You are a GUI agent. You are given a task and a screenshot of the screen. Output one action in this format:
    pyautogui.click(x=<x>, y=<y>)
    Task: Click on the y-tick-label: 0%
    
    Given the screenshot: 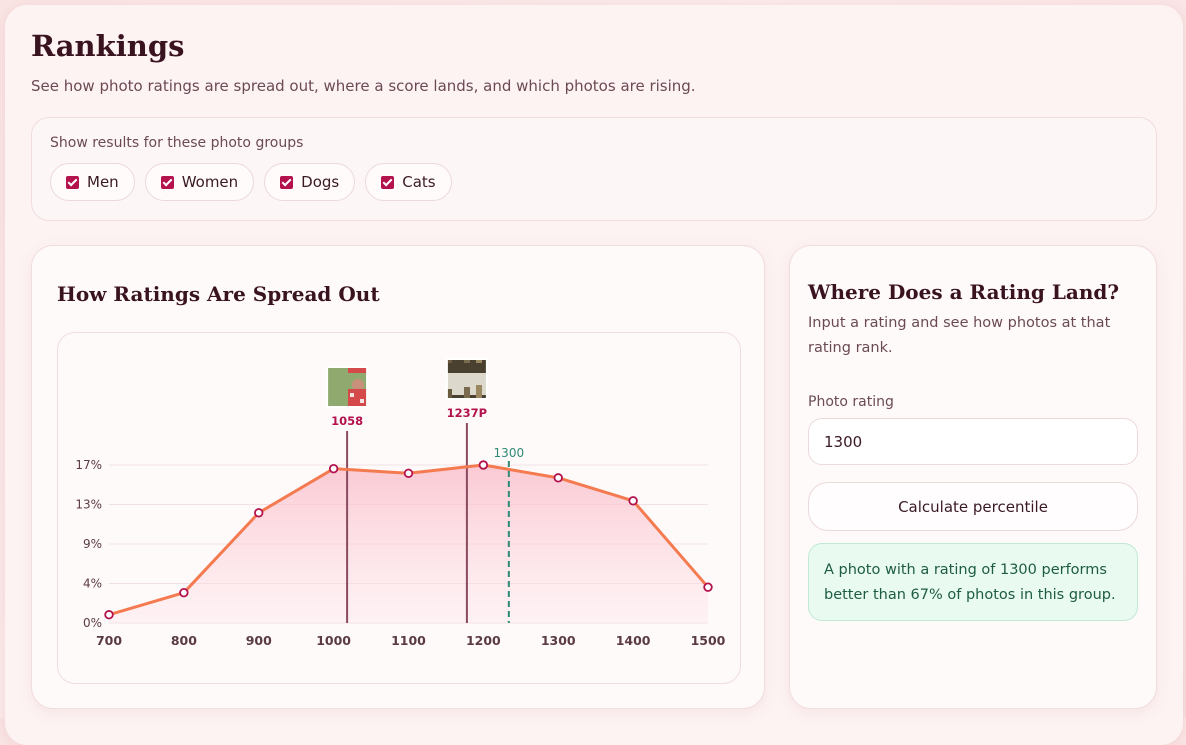 What is the action you would take?
    pyautogui.click(x=92, y=623)
    